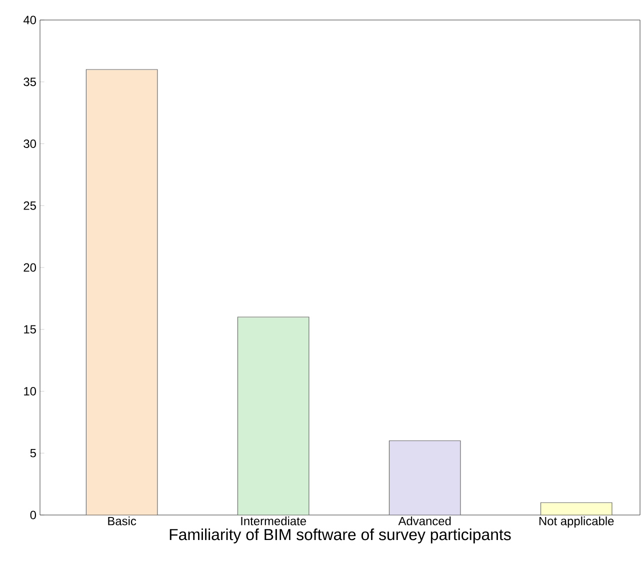  Describe the element at coordinates (30, 267) in the screenshot. I see `y-tick-label: 20` at that location.